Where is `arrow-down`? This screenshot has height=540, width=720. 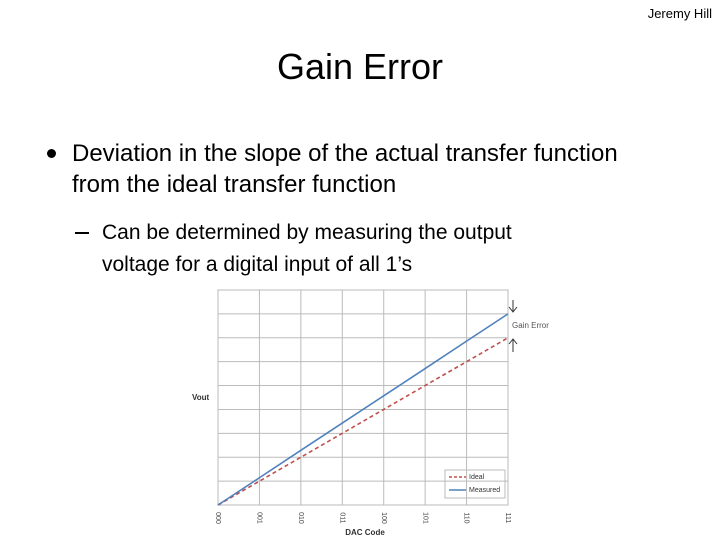 arrow-down is located at coordinates (513, 306).